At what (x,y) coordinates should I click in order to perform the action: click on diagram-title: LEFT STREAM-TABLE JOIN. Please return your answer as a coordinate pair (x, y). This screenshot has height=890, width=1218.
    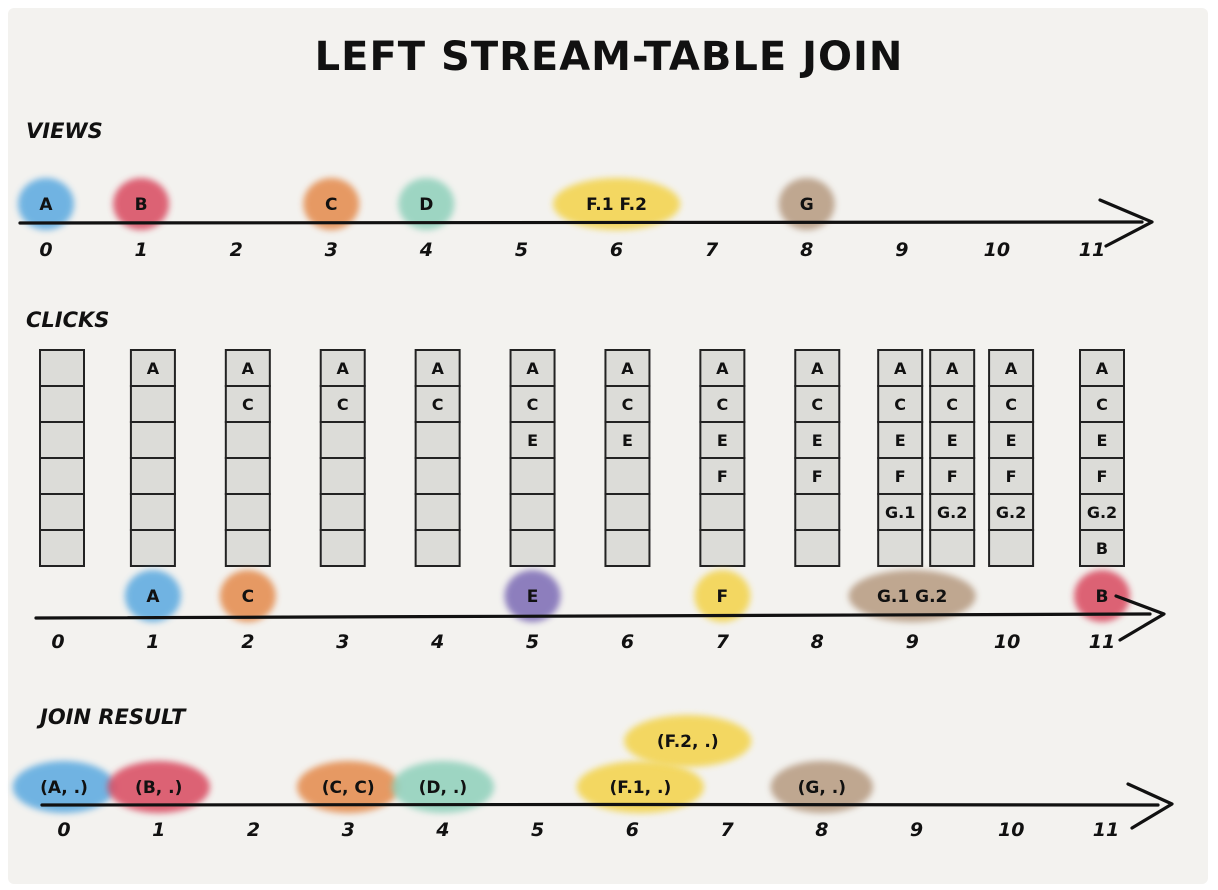
    Looking at the image, I should click on (609, 57).